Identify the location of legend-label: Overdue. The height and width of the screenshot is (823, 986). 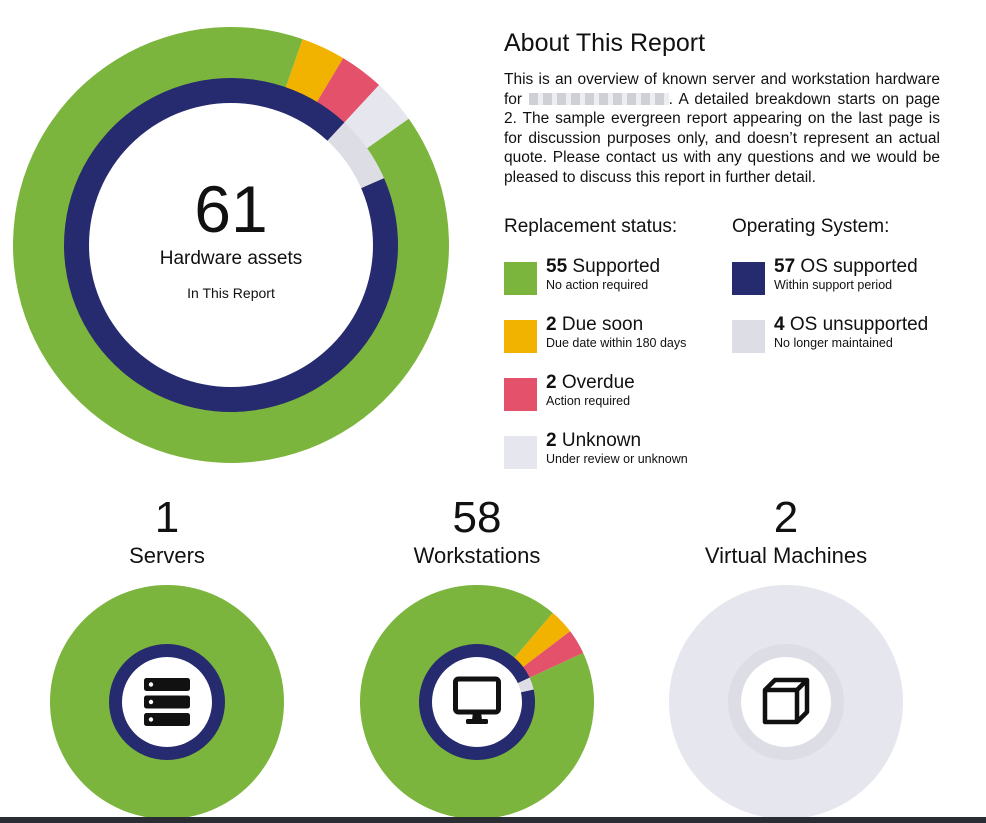
(598, 382).